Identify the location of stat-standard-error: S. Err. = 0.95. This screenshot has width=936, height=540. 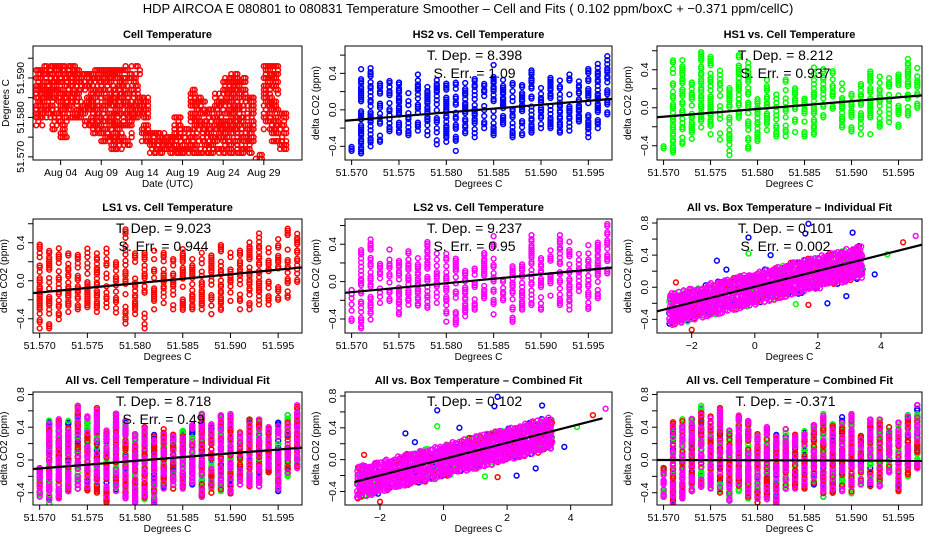
(474, 246).